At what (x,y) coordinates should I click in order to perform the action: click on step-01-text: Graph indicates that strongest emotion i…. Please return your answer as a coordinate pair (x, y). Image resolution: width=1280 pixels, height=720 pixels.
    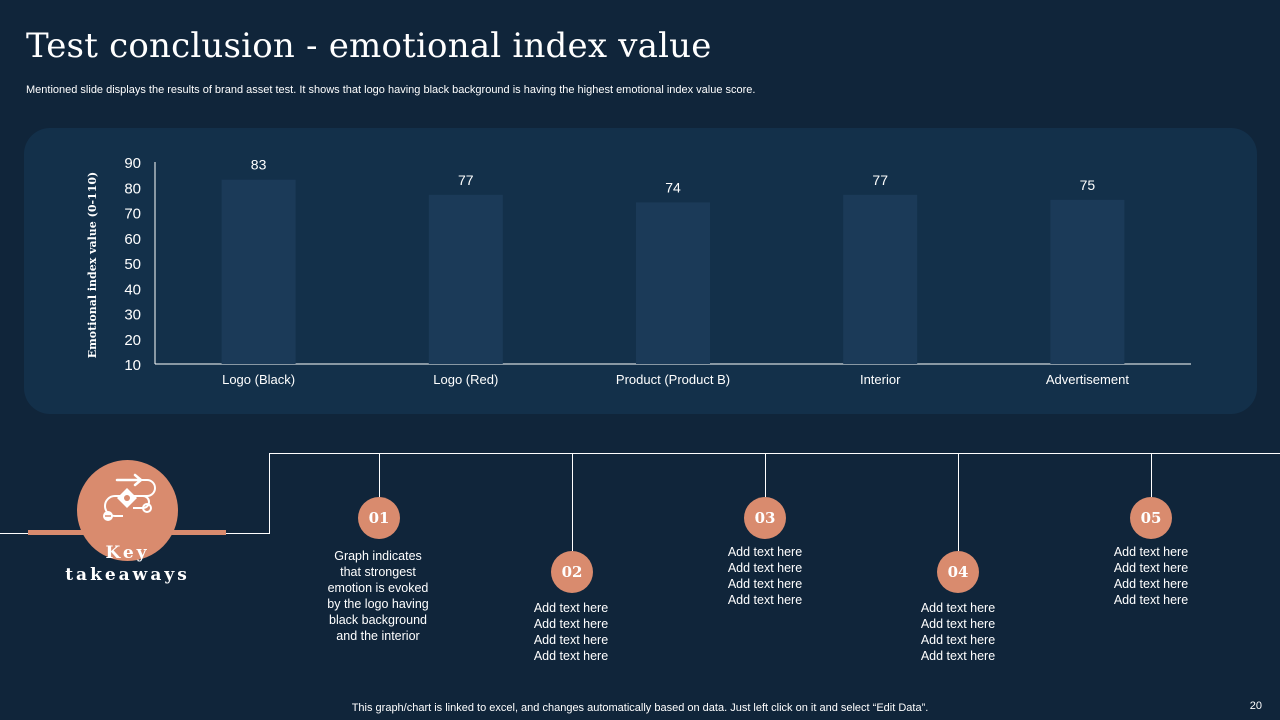
    Looking at the image, I should click on (378, 596).